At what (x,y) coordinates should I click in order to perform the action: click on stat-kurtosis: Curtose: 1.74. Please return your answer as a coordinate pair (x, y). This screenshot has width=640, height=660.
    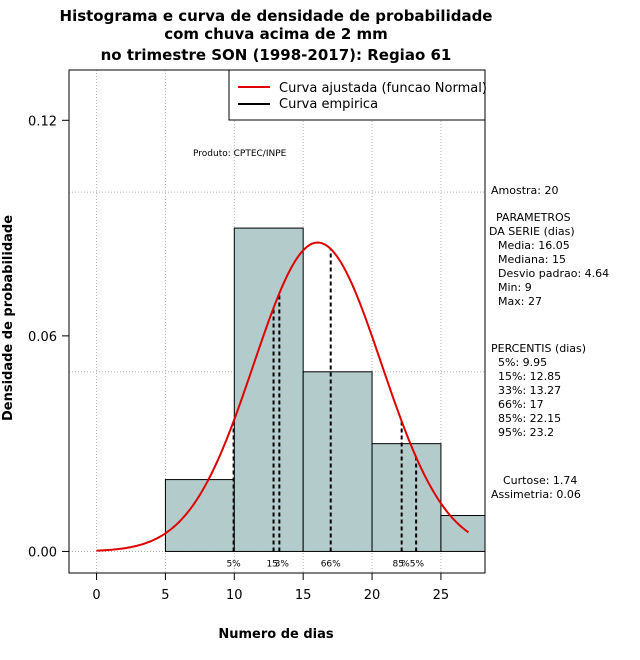
    Looking at the image, I should click on (540, 480).